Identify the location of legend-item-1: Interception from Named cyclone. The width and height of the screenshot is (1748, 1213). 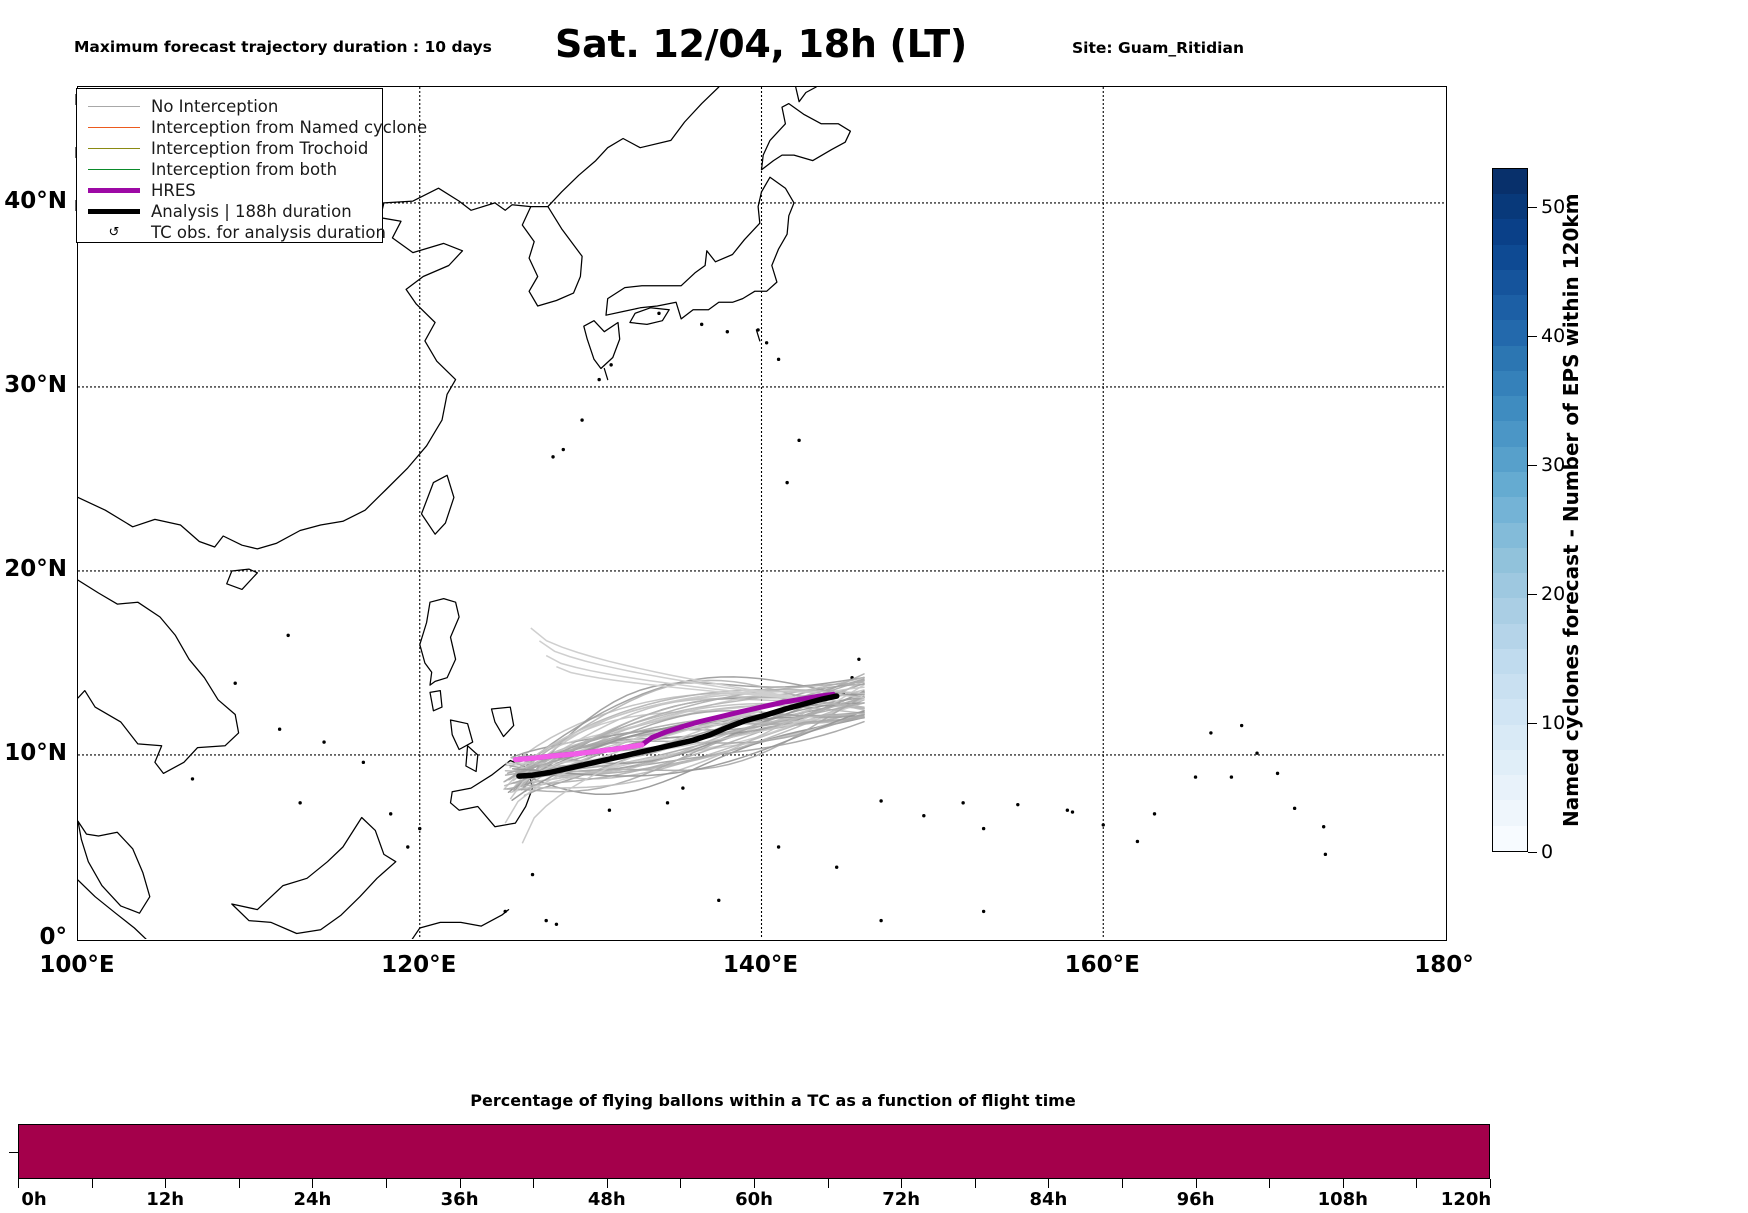
(252, 127).